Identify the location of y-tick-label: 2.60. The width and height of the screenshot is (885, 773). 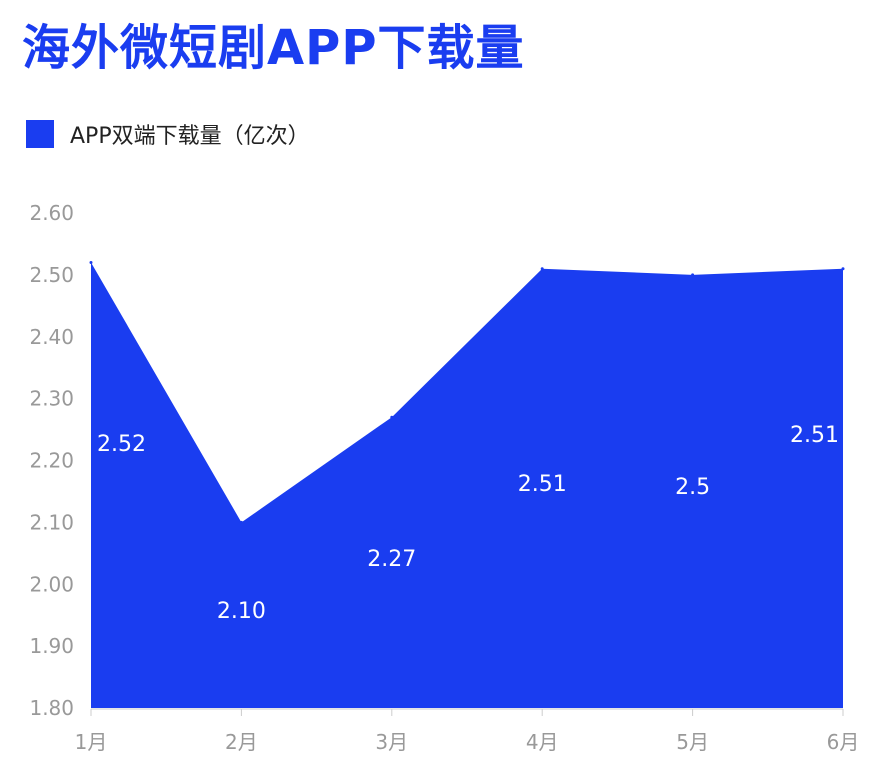
(51, 213).